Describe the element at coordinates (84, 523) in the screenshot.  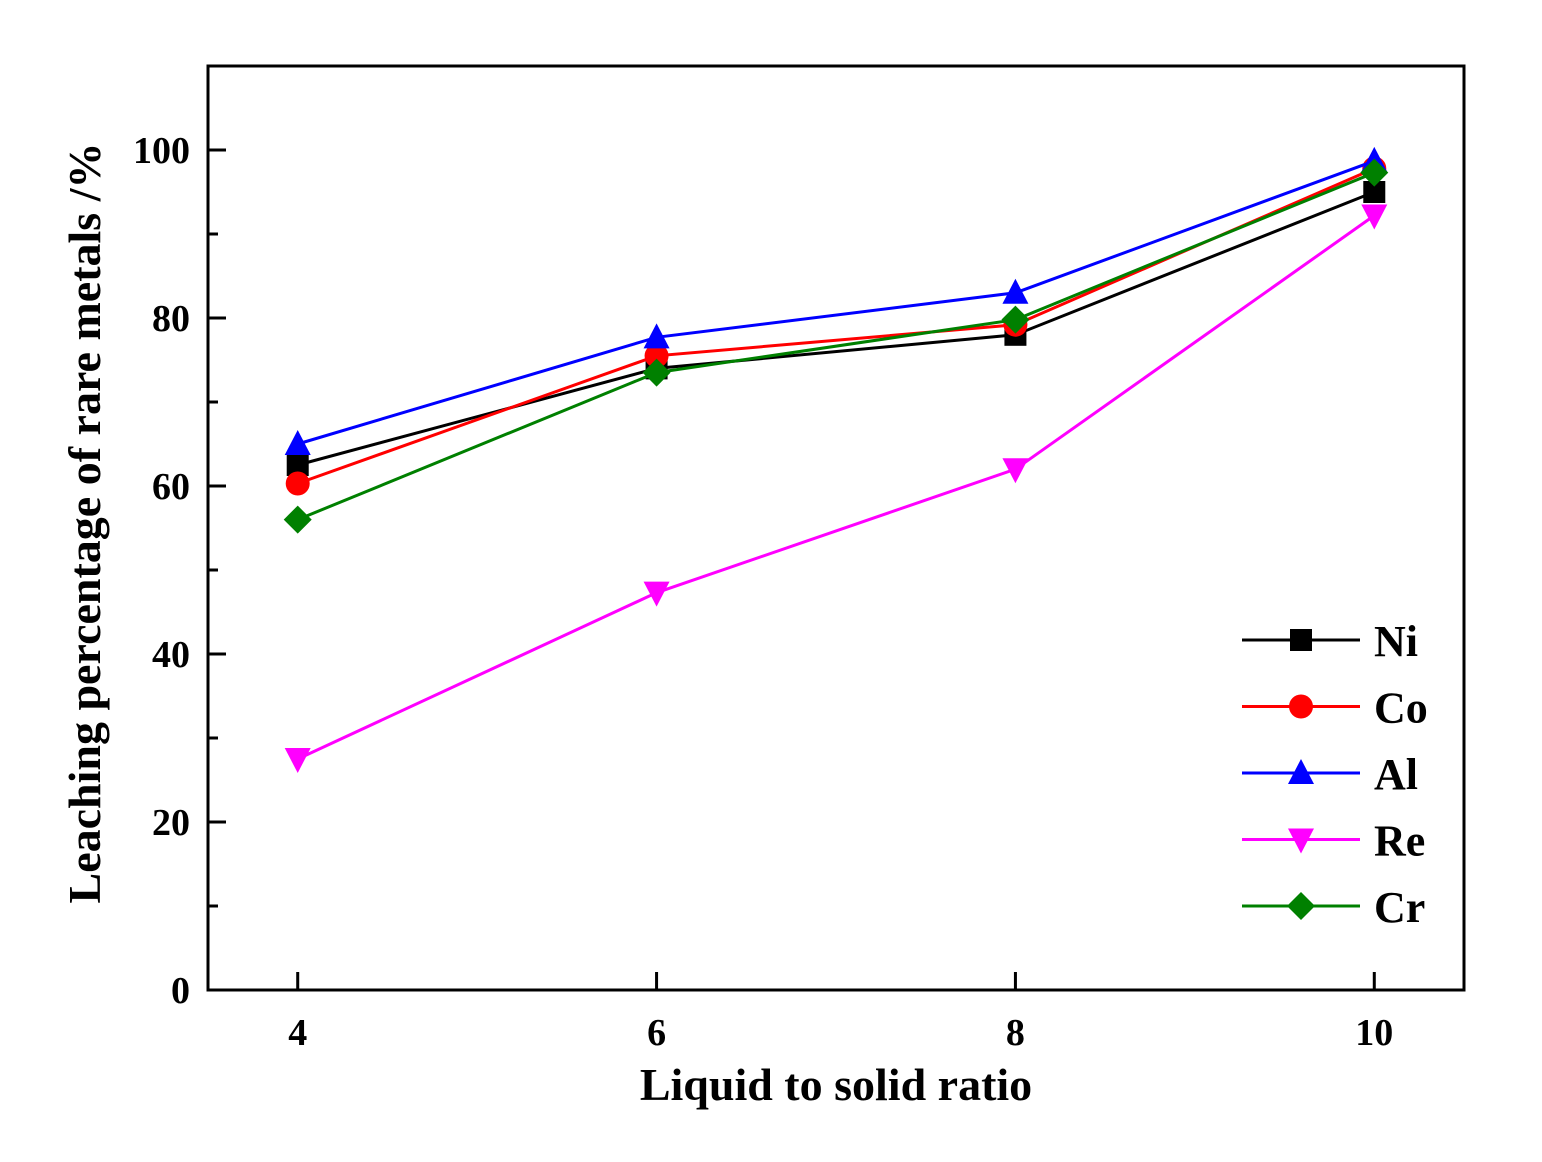
I see `y-axis-title: Leaching percentage of rare metals /%` at that location.